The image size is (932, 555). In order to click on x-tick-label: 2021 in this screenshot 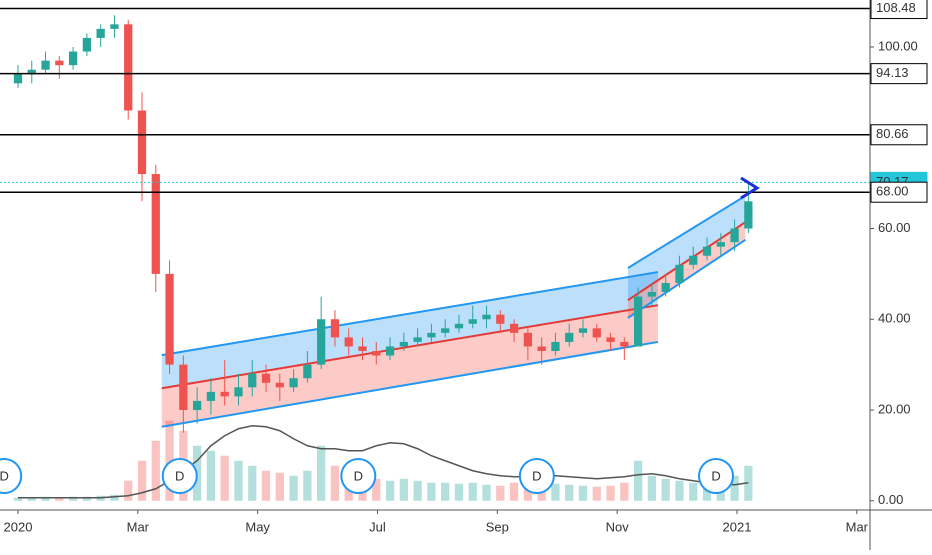, I will do `click(737, 526)`.